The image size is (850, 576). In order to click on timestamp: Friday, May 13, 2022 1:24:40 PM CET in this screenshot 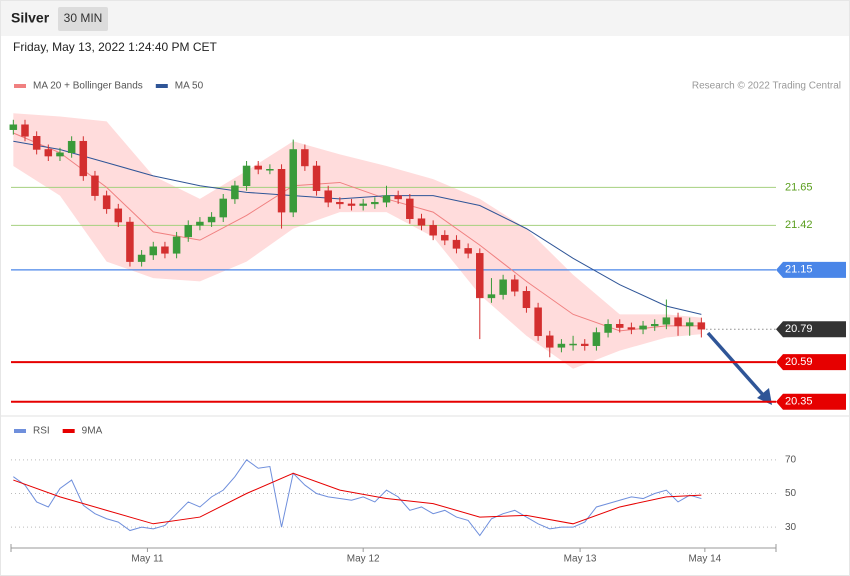, I will do `click(115, 47)`.